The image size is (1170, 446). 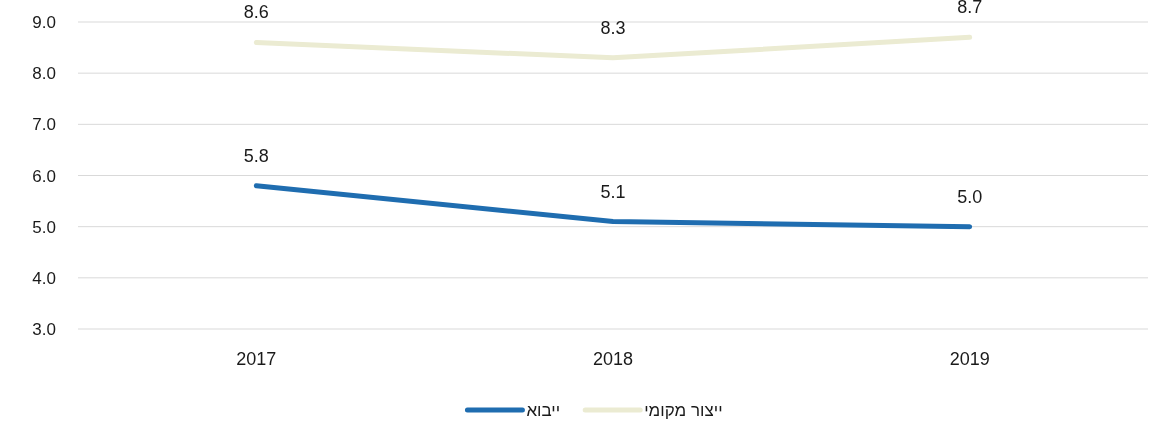 What do you see at coordinates (44, 176) in the screenshot?
I see `y-tick-label: 6.0` at bounding box center [44, 176].